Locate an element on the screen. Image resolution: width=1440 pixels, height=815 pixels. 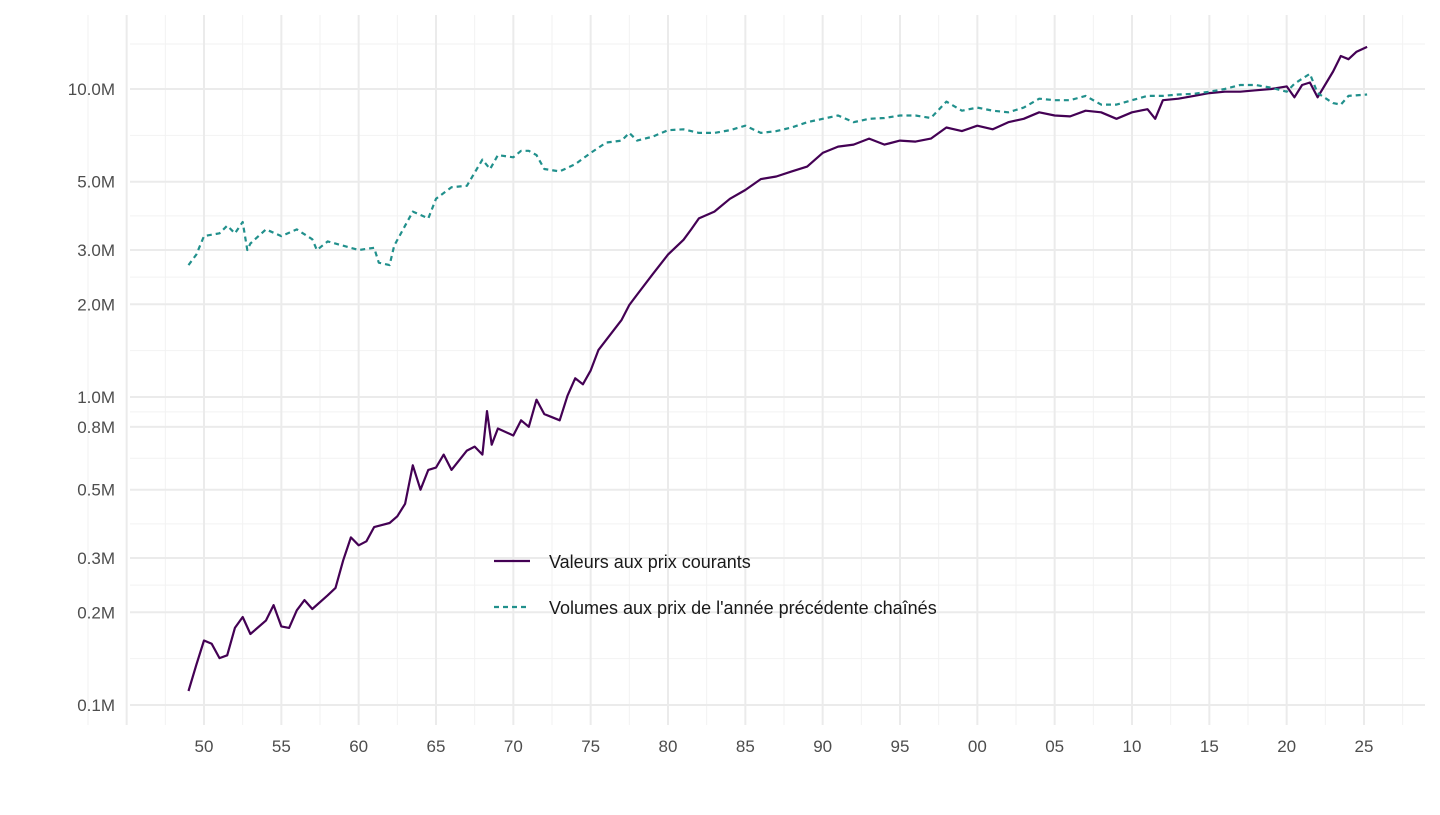
x-tick-label: 90 is located at coordinates (822, 746).